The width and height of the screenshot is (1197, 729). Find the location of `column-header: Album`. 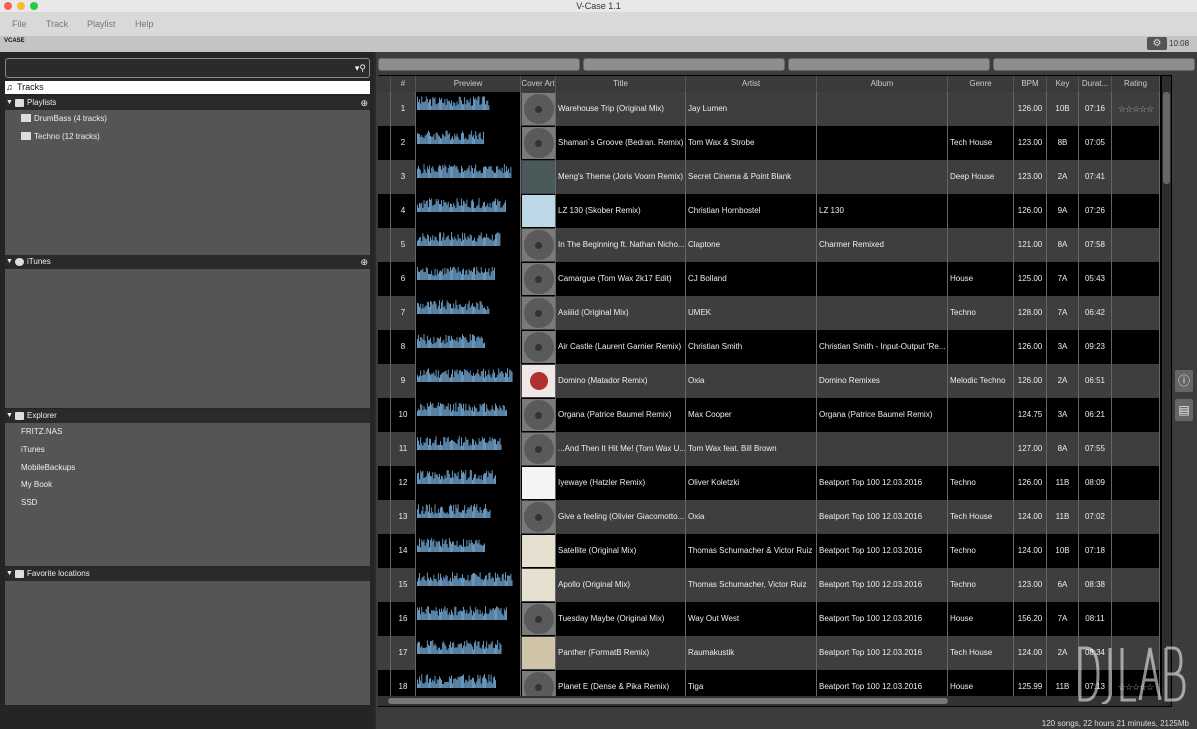

column-header: Album is located at coordinates (882, 84).